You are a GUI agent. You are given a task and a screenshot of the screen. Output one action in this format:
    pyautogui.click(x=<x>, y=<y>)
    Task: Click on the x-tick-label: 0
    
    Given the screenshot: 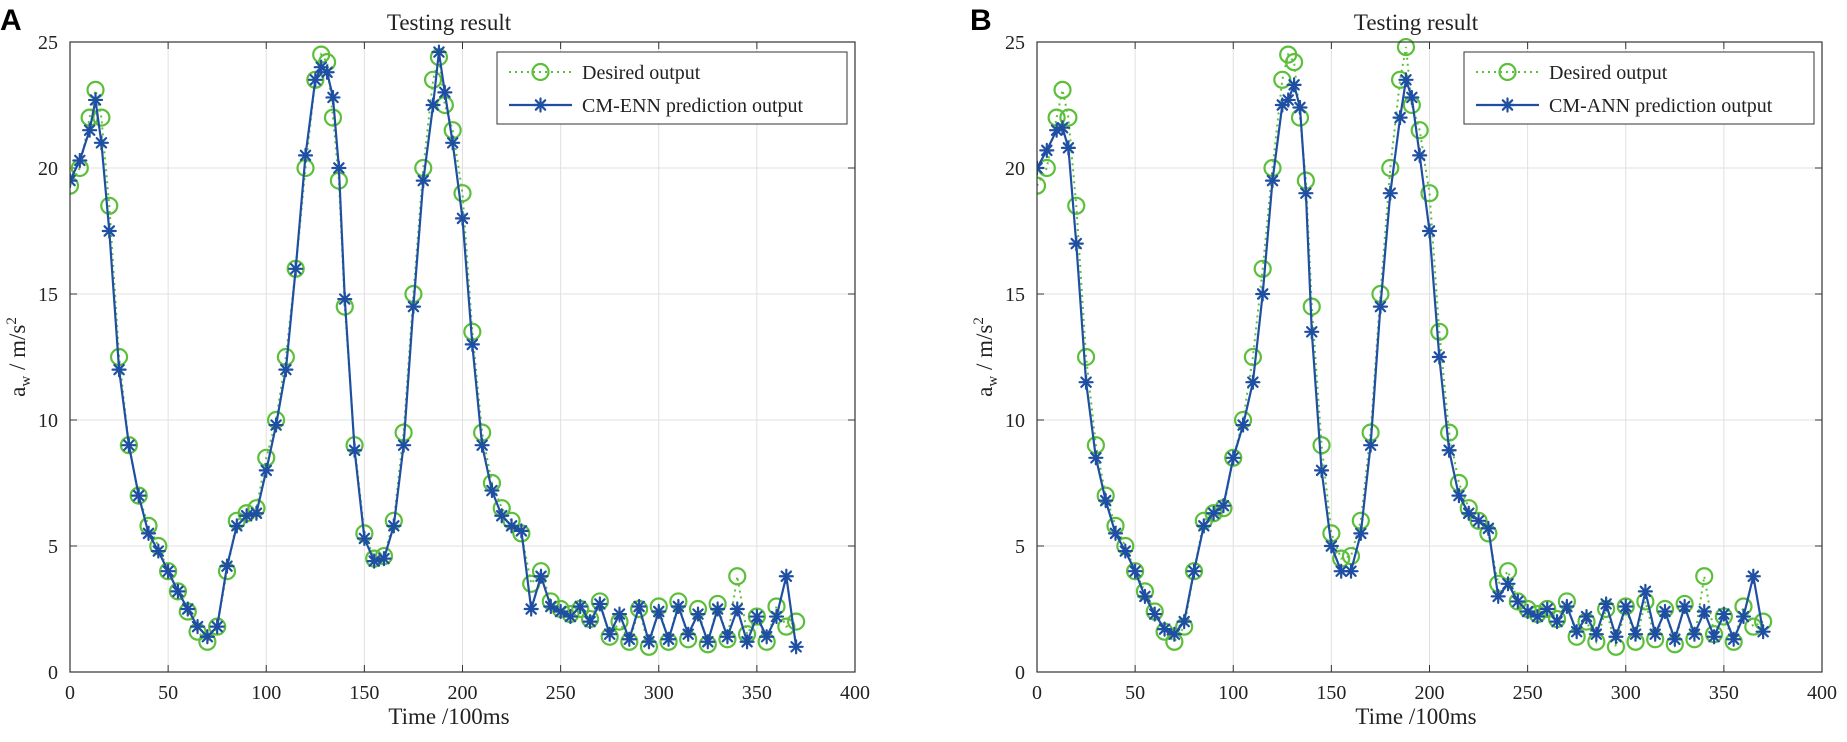 What is the action you would take?
    pyautogui.click(x=1037, y=693)
    